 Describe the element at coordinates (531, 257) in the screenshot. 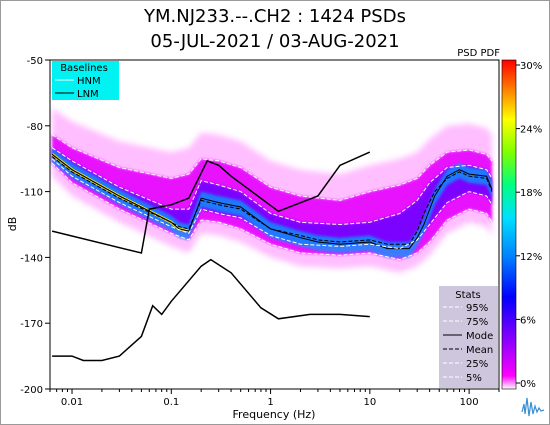

I see `colorbar-tick-label-12%: 12%` at that location.